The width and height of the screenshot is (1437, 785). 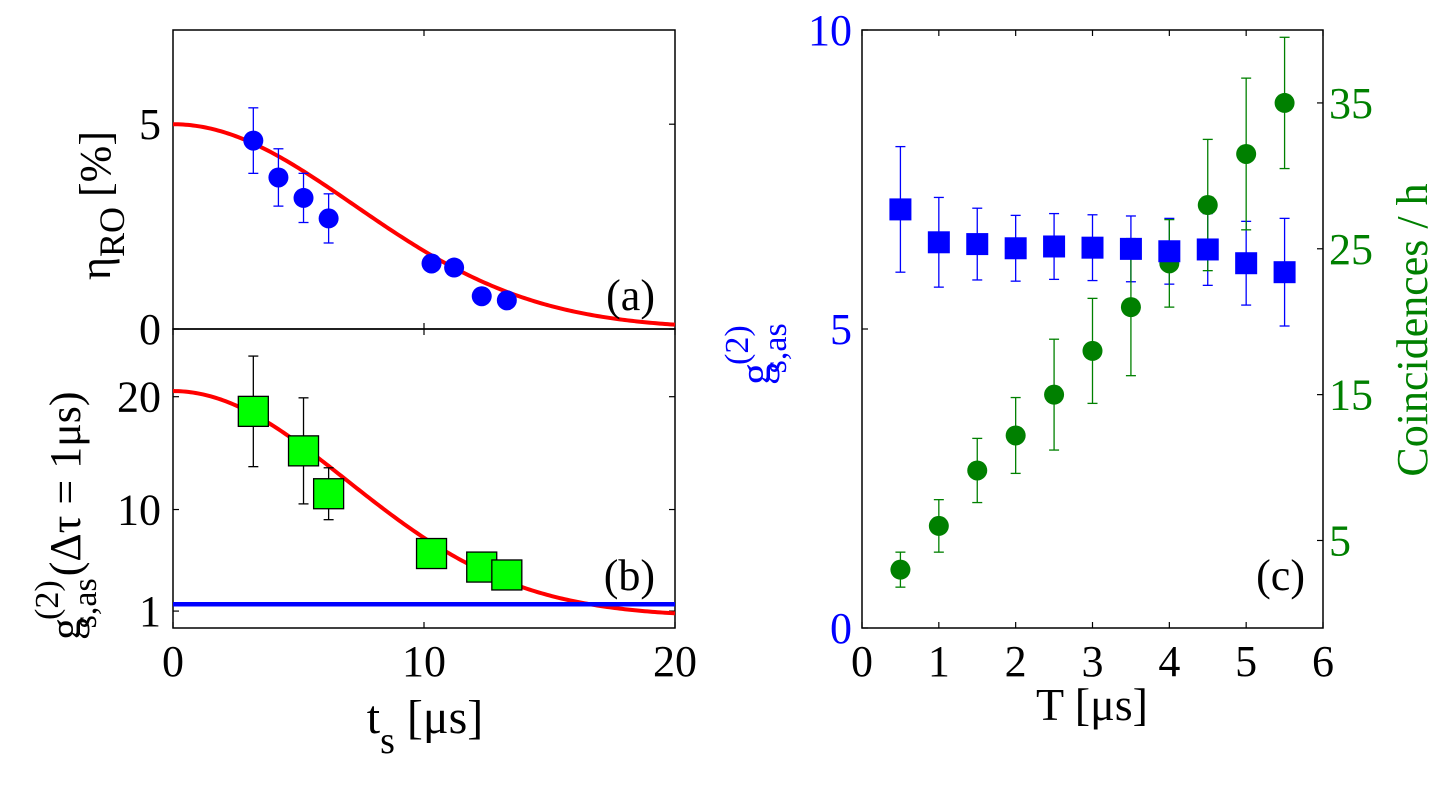 I want to click on panel-b-xlabel-main: t, so click(x=374, y=717).